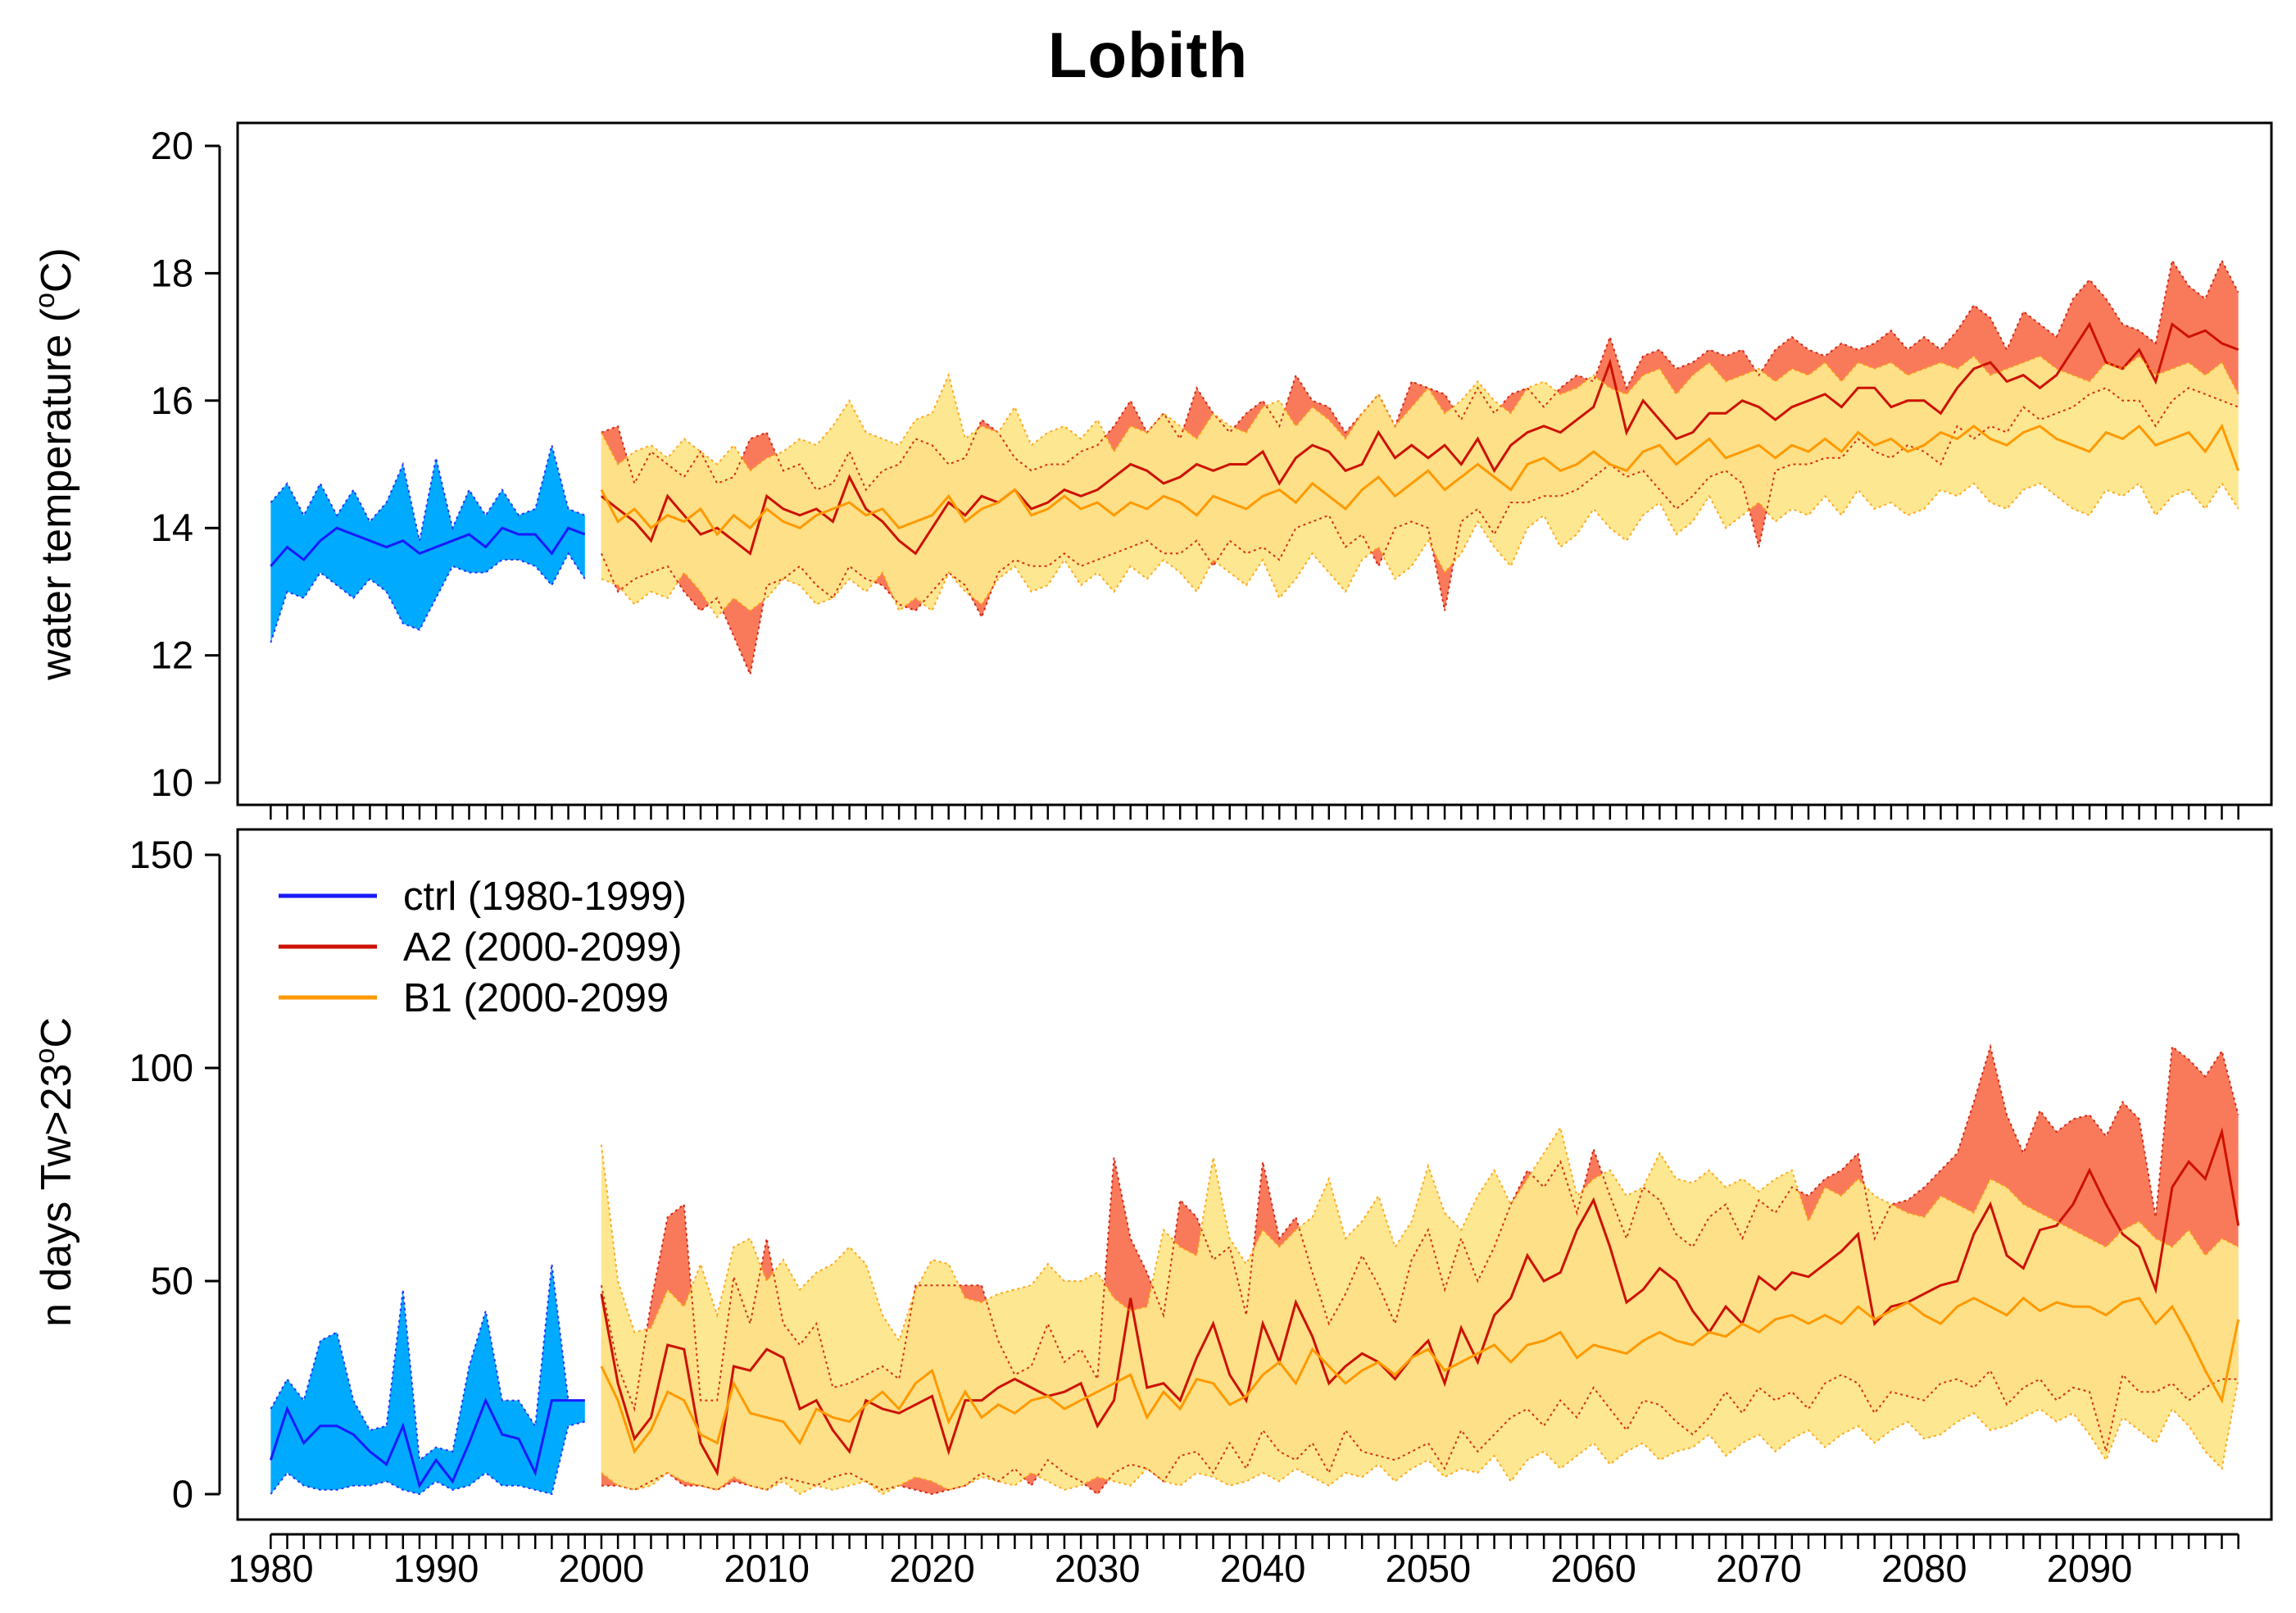  Describe the element at coordinates (1593, 1568) in the screenshot. I see `bottom-x-tick-label: 2060` at that location.